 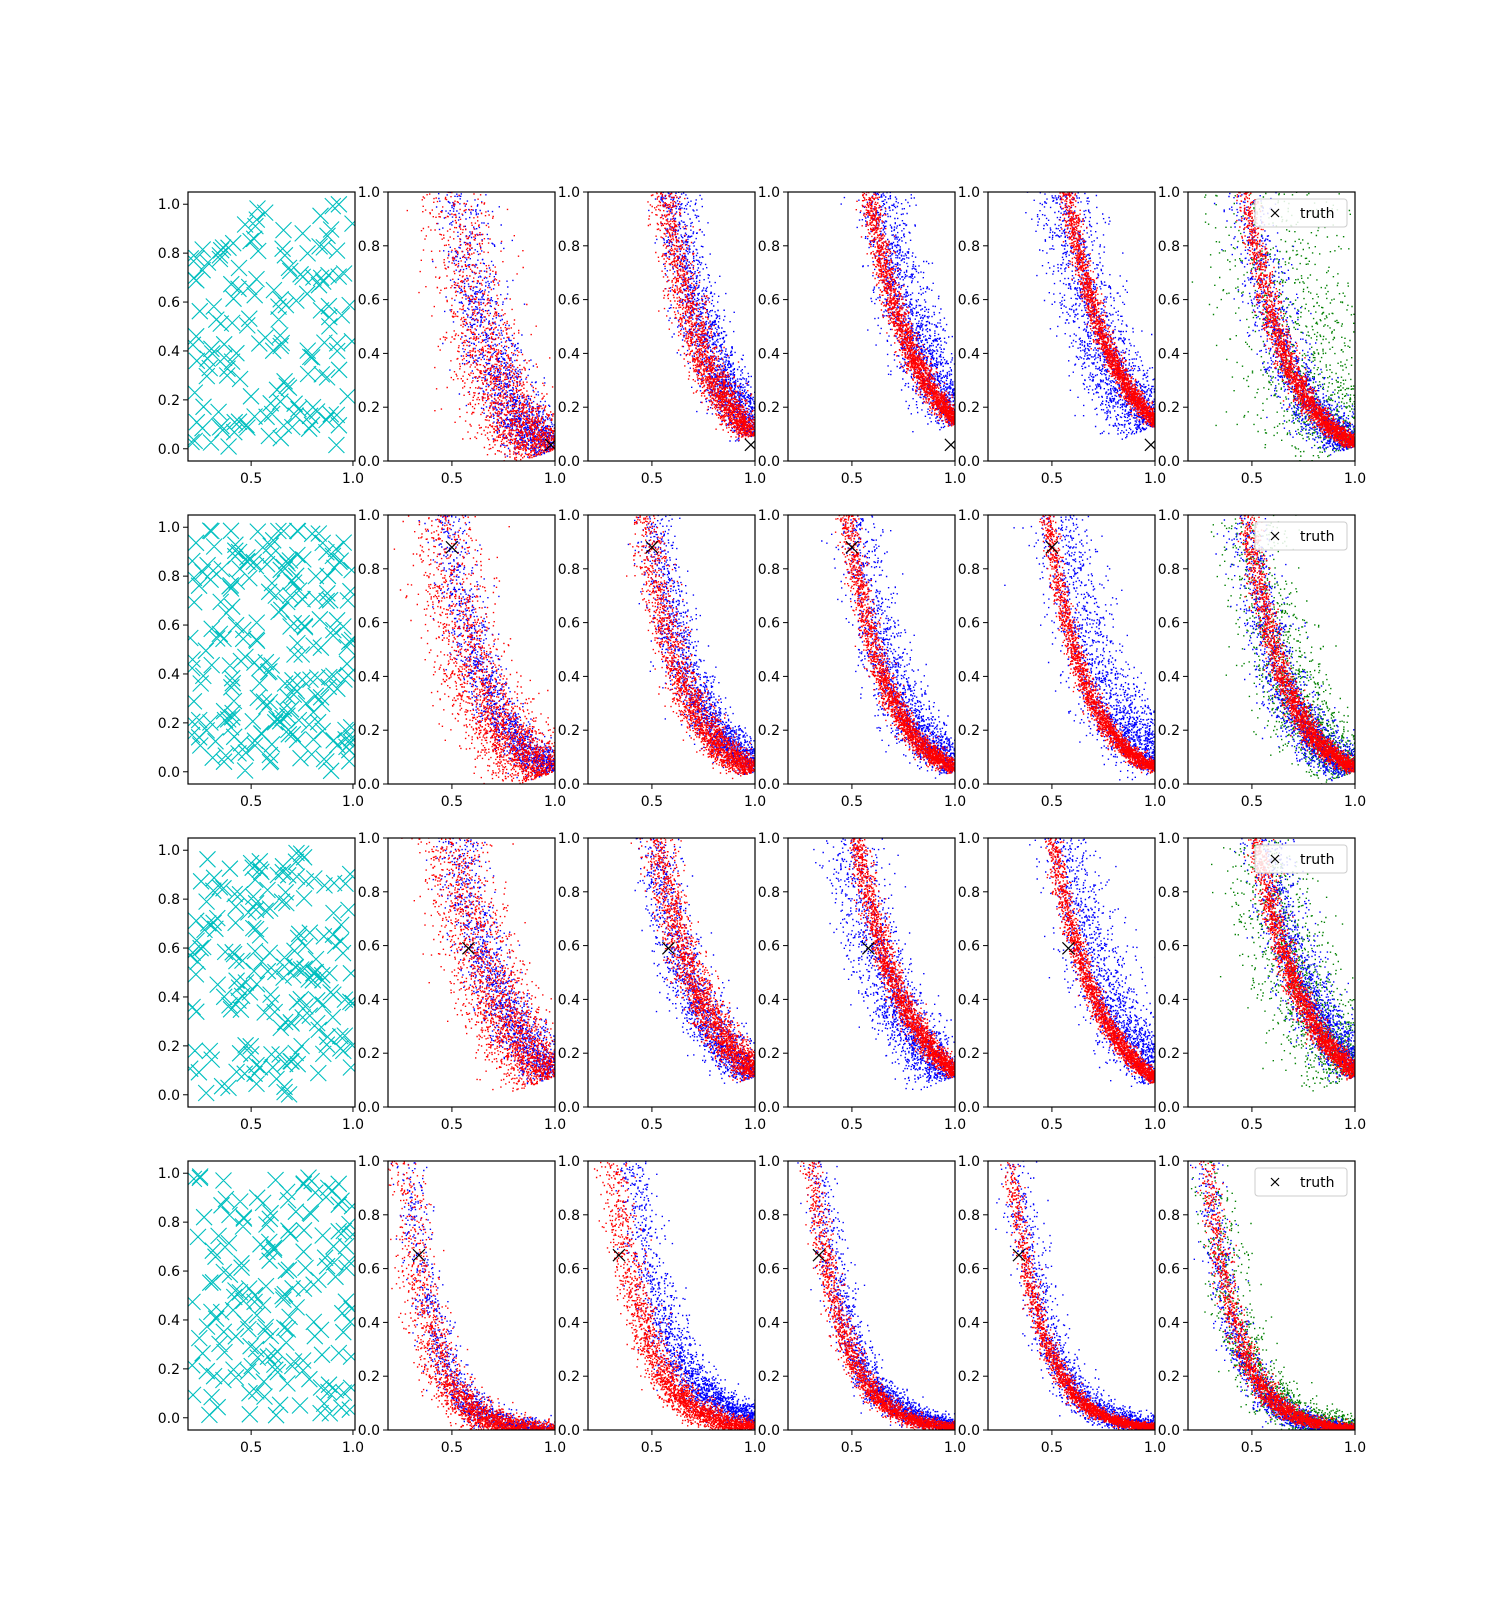 What do you see at coordinates (1317, 214) in the screenshot?
I see `legend-label: truth` at bounding box center [1317, 214].